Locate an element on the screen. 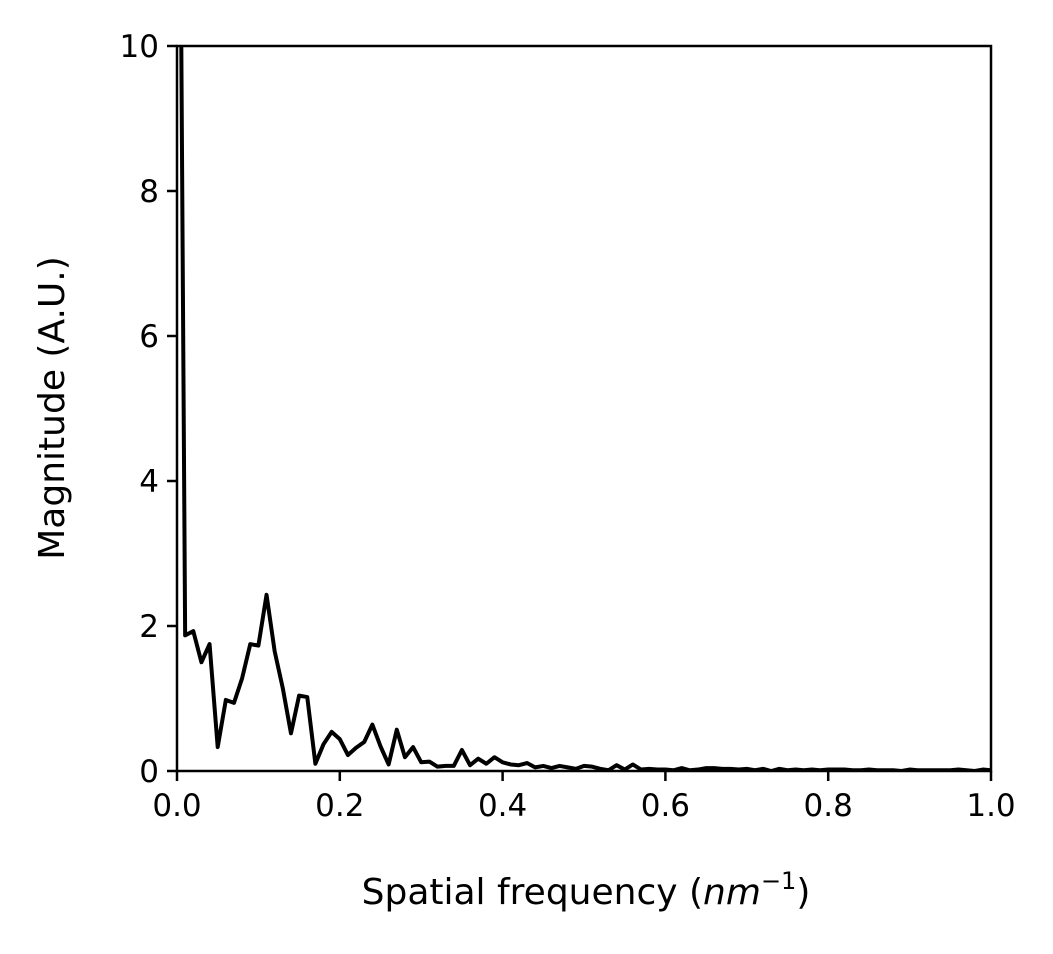  x-tick-label: 0.0 is located at coordinates (176, 806).